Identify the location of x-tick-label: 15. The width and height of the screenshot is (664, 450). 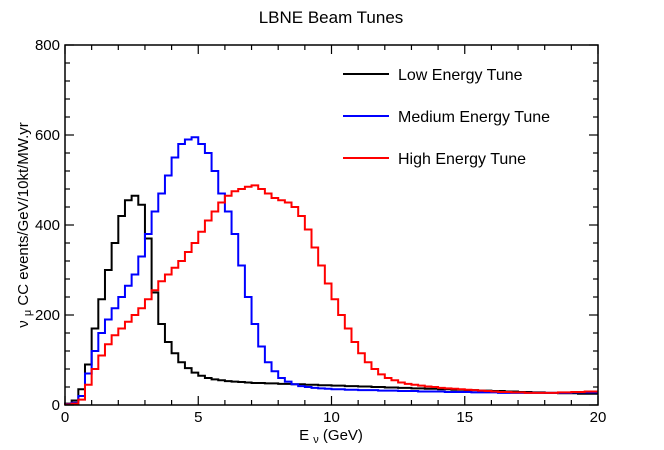
(464, 417).